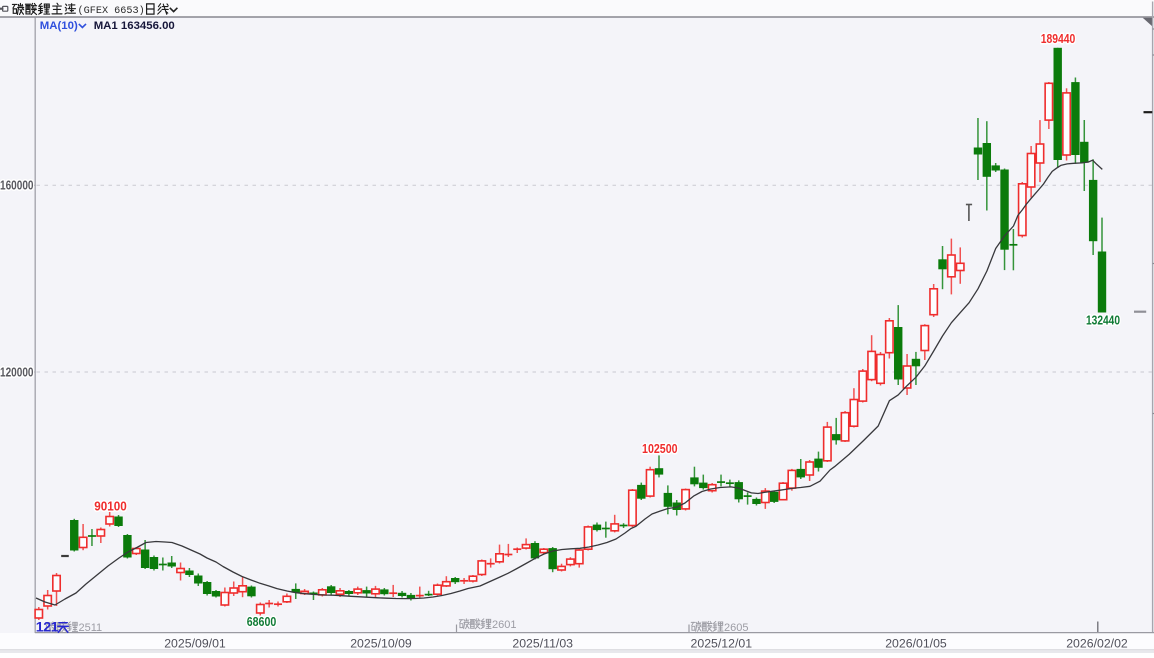  What do you see at coordinates (262, 621) in the screenshot?
I see `svg-text: 68600` at bounding box center [262, 621].